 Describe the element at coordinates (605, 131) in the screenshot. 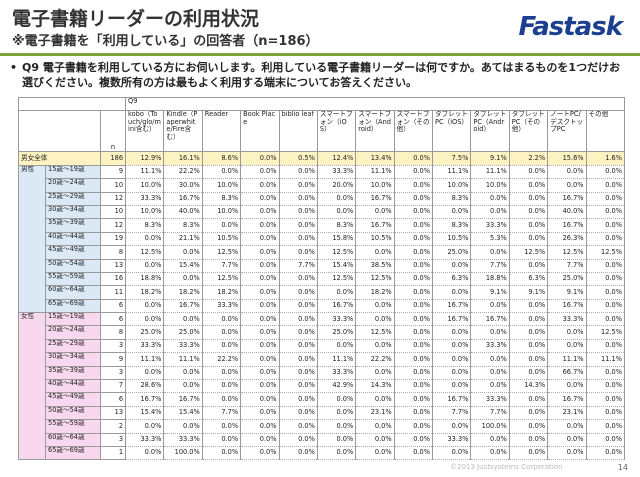

I see `column-header: その他` at that location.